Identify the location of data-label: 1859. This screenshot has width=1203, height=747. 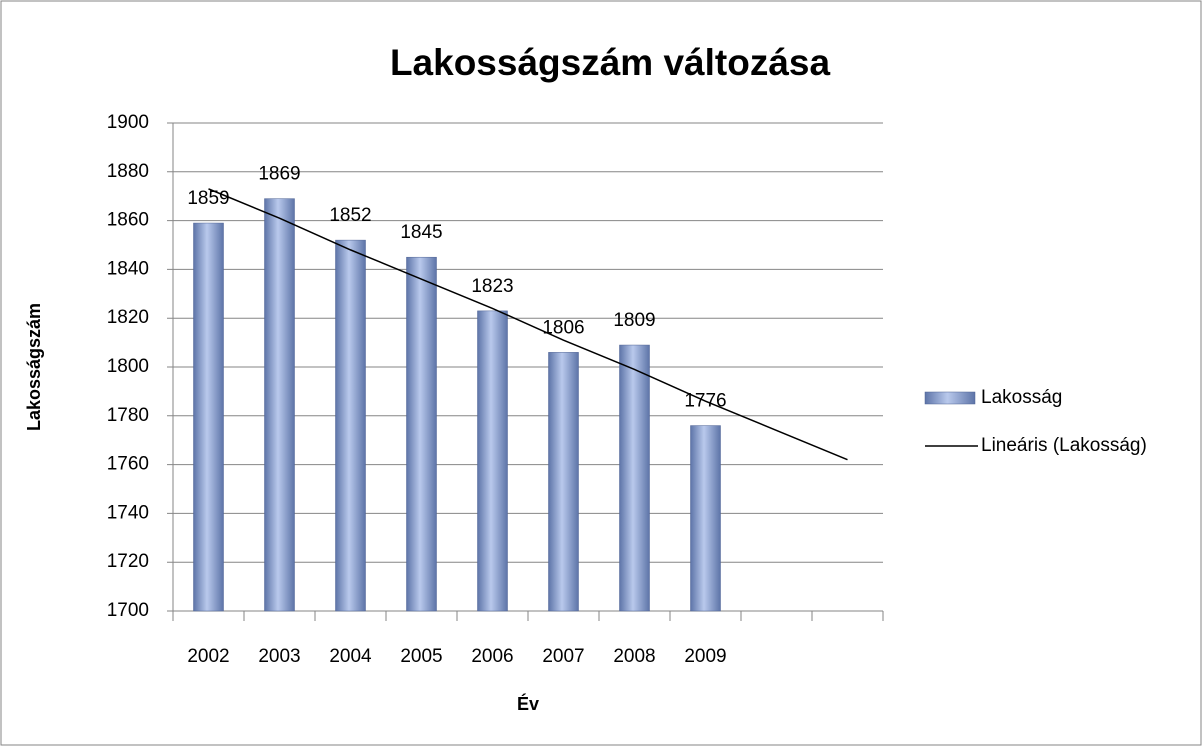
(208, 198).